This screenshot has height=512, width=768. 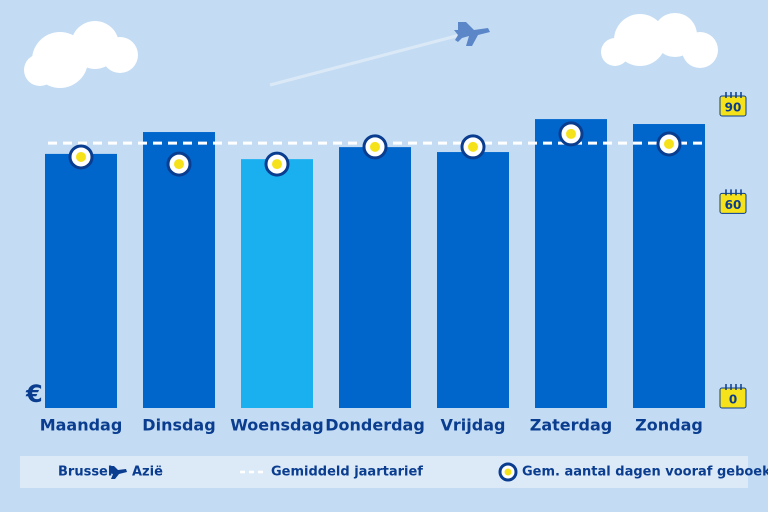 I want to click on y2-tick-label: 0, so click(x=733, y=400).